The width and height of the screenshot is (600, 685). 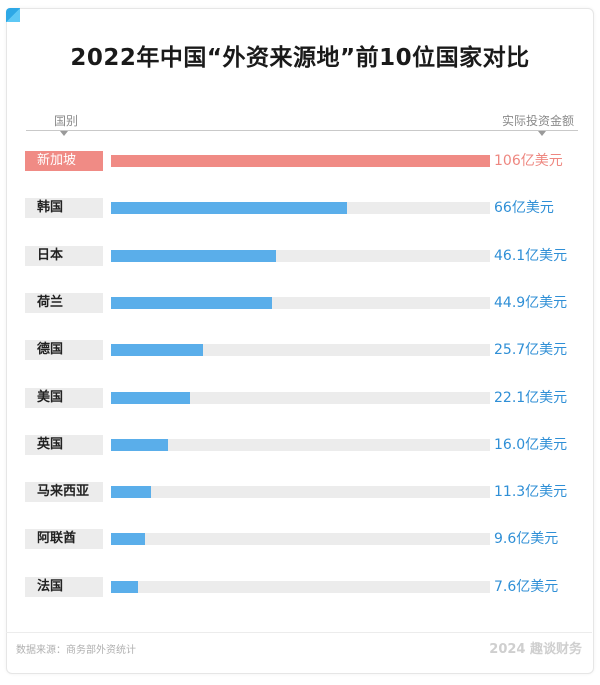 I want to click on bar-row: 新加坡 106亿美元, so click(x=300, y=161).